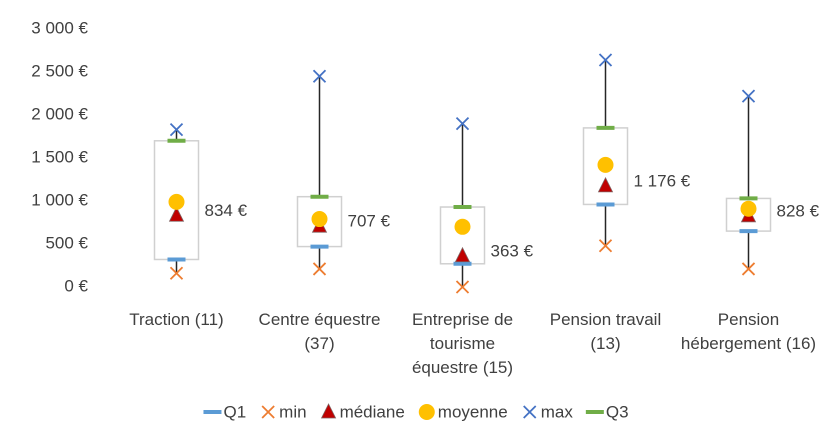  Describe the element at coordinates (416, 411) in the screenshot. I see `legend: Q1 min médiane moyenne max Q3` at that location.